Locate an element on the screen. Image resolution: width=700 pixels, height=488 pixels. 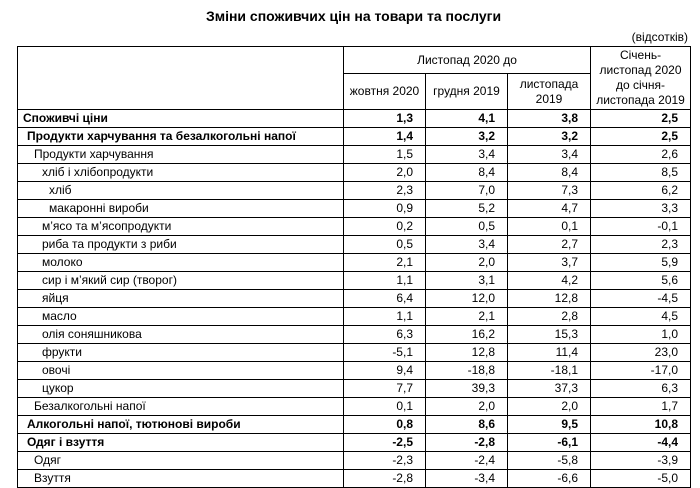
value-cell: 2,7 is located at coordinates (549, 244).